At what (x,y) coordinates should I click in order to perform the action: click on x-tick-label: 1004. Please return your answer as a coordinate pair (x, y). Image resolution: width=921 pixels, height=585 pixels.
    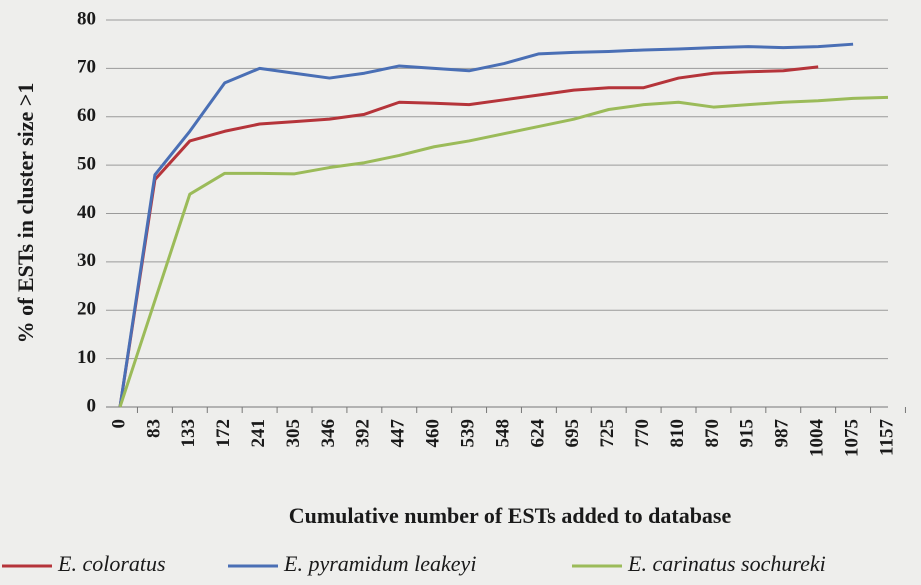
    Looking at the image, I should click on (817, 438).